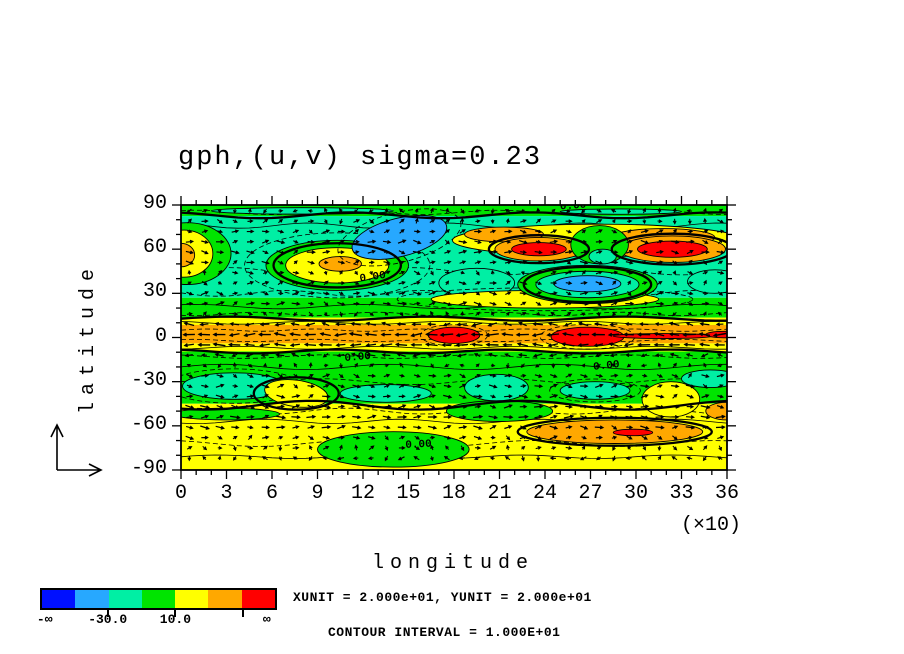 This screenshot has height=654, width=904. What do you see at coordinates (362, 493) in the screenshot?
I see `x-tick-label: 12` at bounding box center [362, 493].